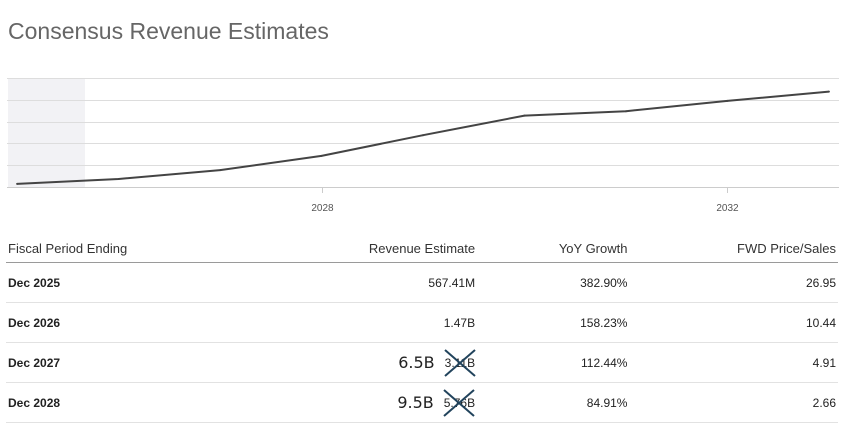 This screenshot has width=844, height=427. I want to click on cell-yoy: 382.90%, so click(553, 282).